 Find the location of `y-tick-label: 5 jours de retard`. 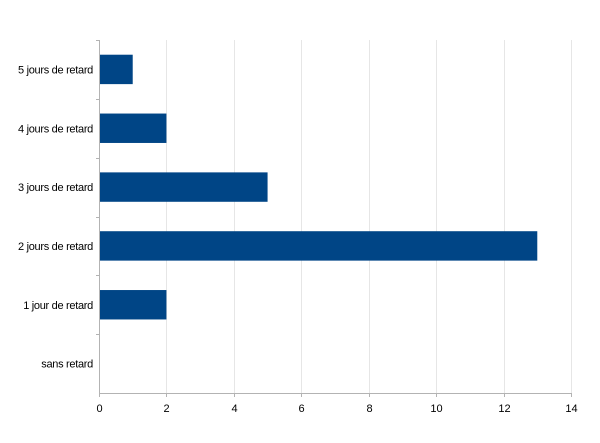

y-tick-label: 5 jours de retard is located at coordinates (55, 70).